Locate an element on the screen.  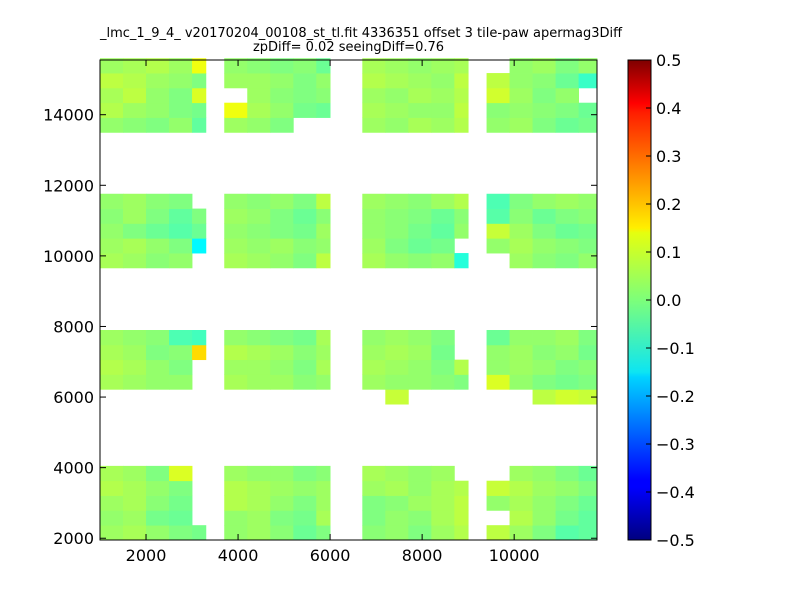
colorbar-tick-label: 0.4 is located at coordinates (668, 108).